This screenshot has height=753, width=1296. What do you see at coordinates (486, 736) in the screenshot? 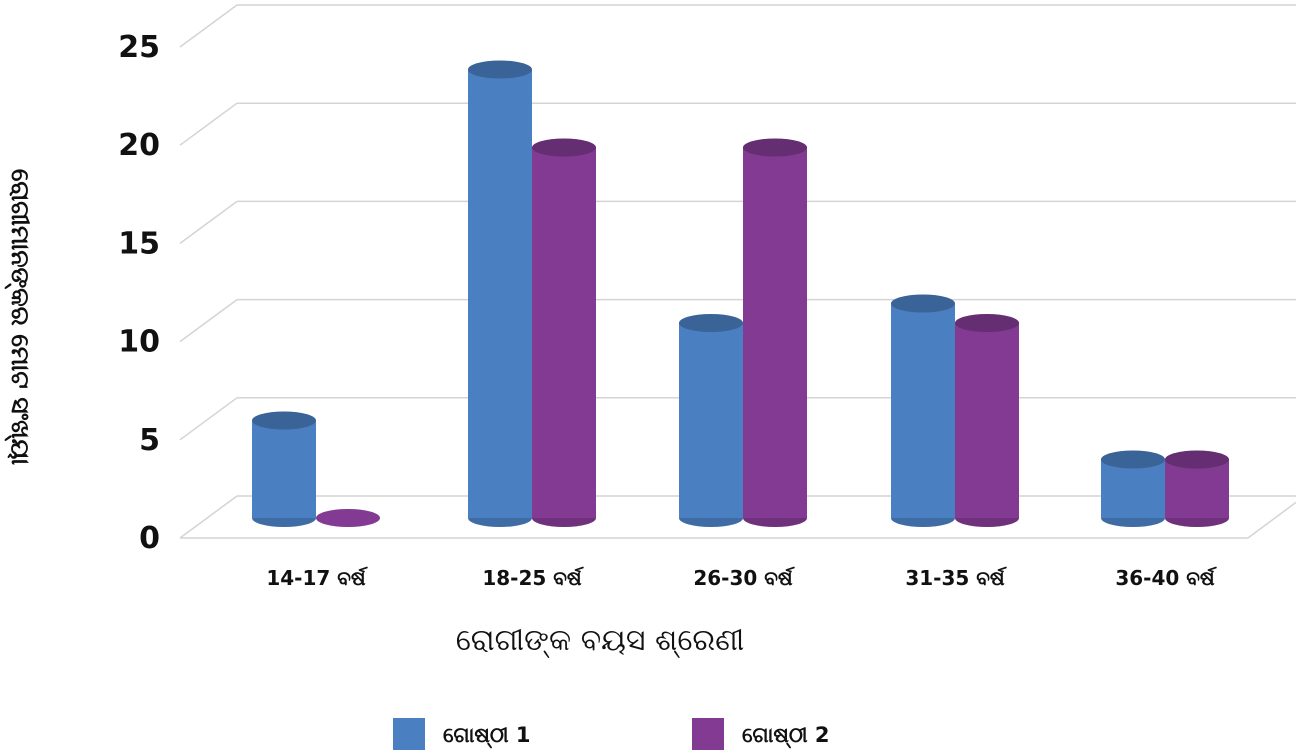
I see `legend-label: ଗୋଷ୍ଠୀ 1` at bounding box center [486, 736].